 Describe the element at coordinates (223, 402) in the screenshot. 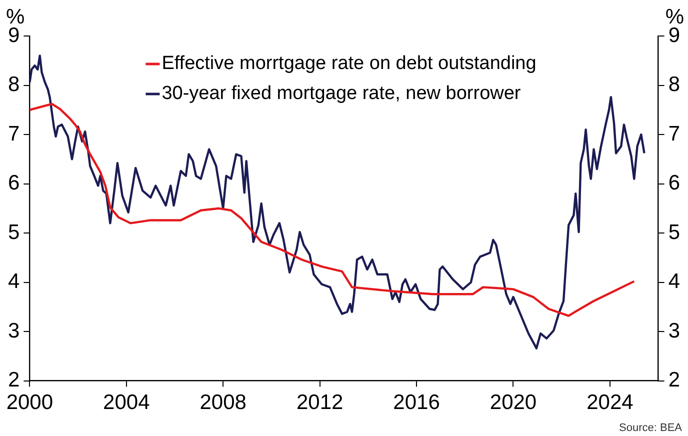

I see `x-tick-label: 2008` at that location.